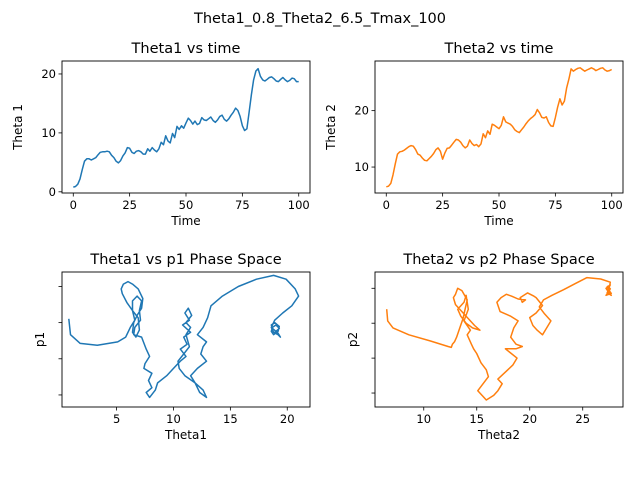 This screenshot has height=480, width=640. I want to click on x-axis-label: Theta2, so click(498, 435).